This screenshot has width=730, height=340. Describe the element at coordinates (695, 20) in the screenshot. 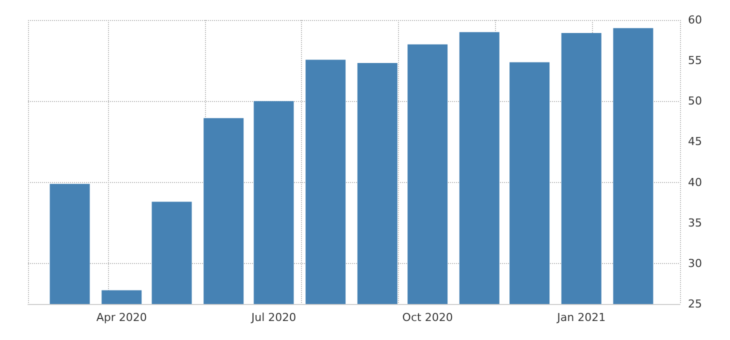

I see `y-tick-label: 60` at that location.